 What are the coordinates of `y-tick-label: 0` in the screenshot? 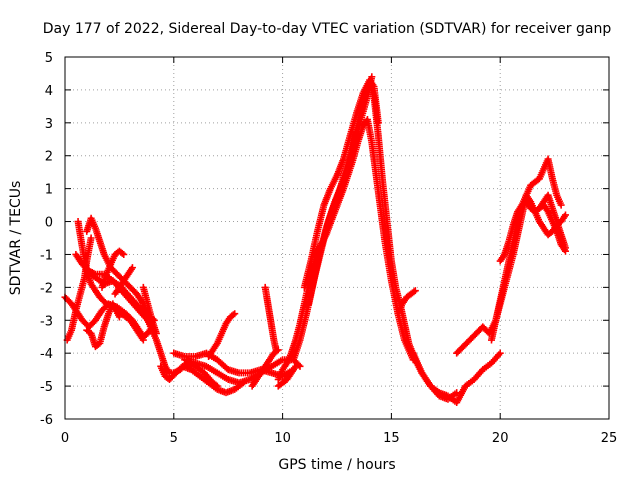 It's located at (49, 223).